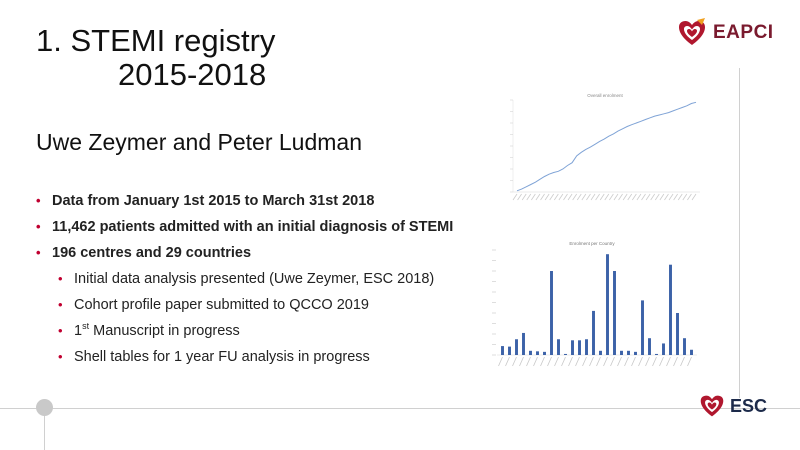  I want to click on enrolment-per-country-chart: Enrolment per Country, so click(594, 304).